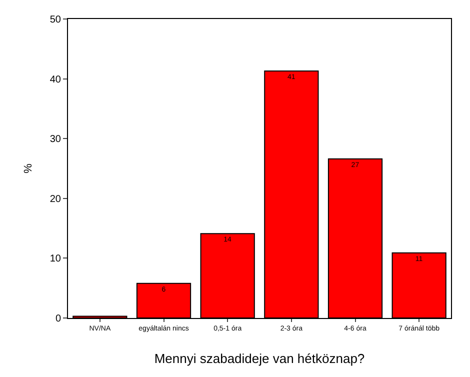  What do you see at coordinates (28, 168) in the screenshot?
I see `y-axis-title: %` at bounding box center [28, 168].